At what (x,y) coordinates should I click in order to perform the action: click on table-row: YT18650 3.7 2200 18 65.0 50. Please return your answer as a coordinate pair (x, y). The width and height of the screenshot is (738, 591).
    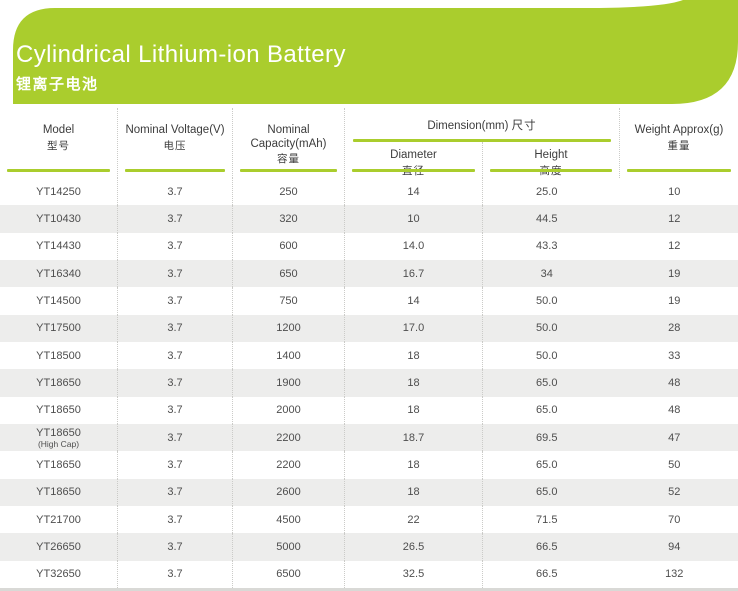
    Looking at the image, I should click on (369, 465).